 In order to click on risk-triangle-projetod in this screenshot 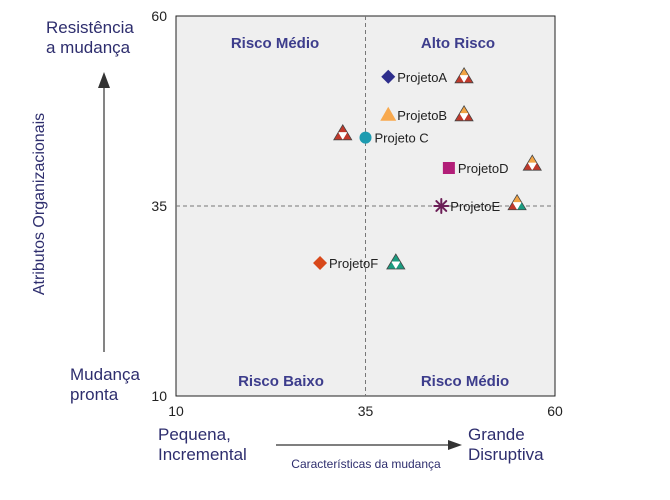, I will do `click(532, 162)`.